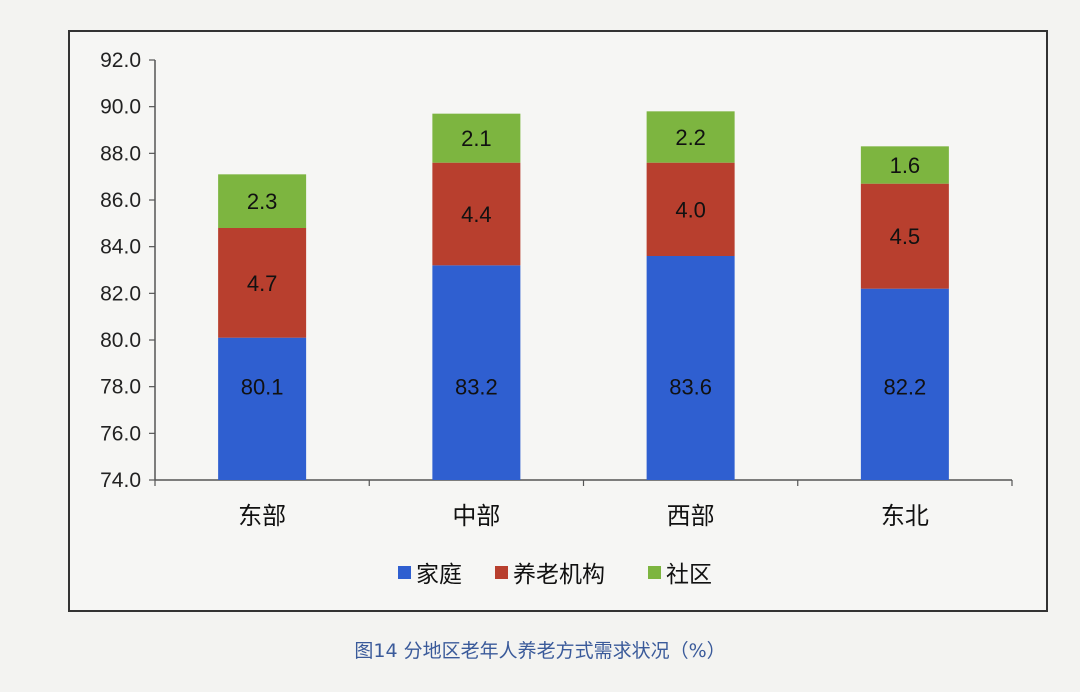 The width and height of the screenshot is (1080, 692). Describe the element at coordinates (262, 516) in the screenshot. I see `x-category-label: 东部` at that location.